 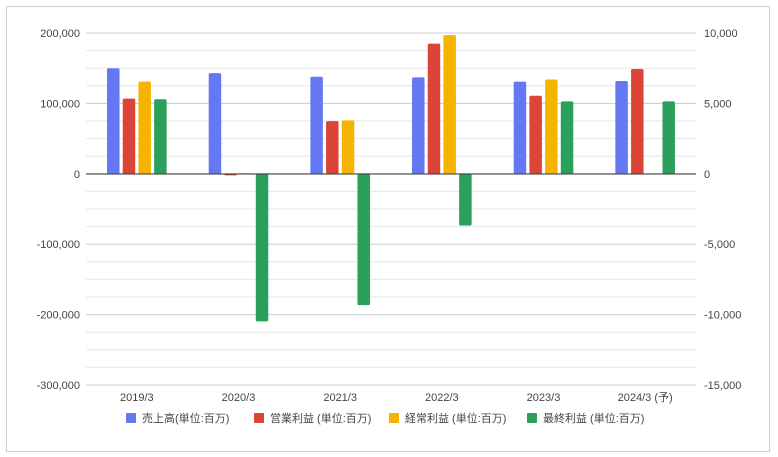 What do you see at coordinates (60, 34) in the screenshot?
I see `left-tick-label: 200,000` at bounding box center [60, 34].